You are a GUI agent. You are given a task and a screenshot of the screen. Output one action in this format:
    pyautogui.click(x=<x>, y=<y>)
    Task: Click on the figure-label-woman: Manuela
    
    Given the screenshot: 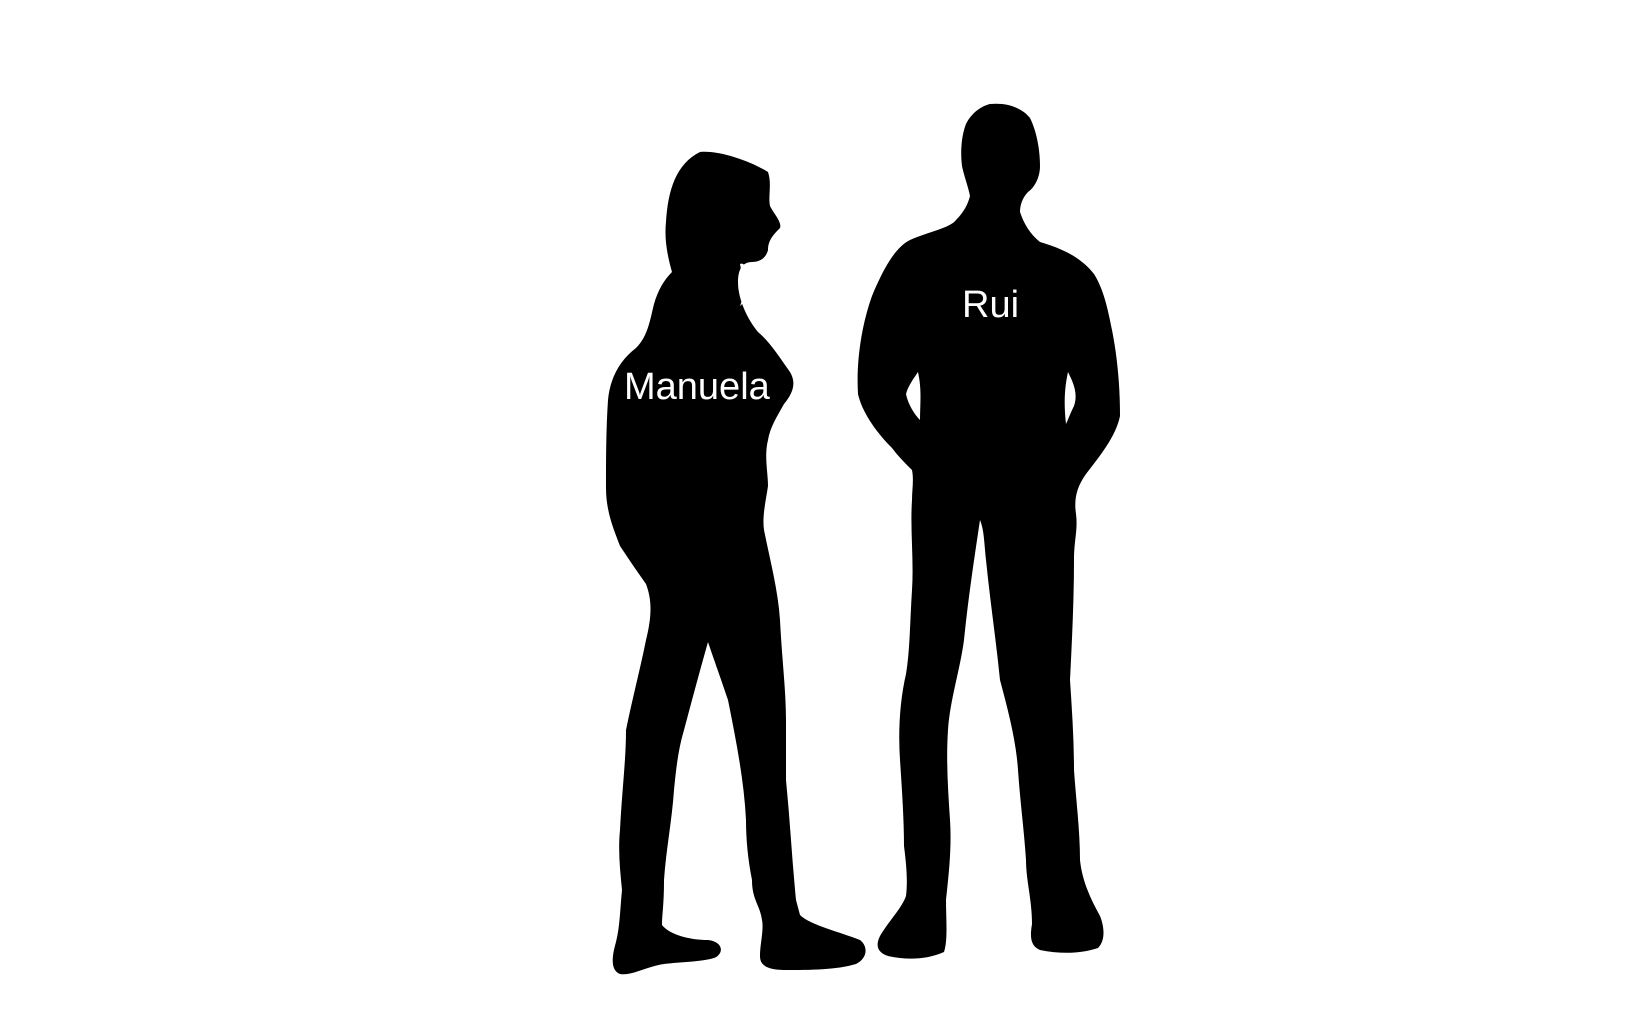 What is the action you would take?
    pyautogui.click(x=697, y=387)
    